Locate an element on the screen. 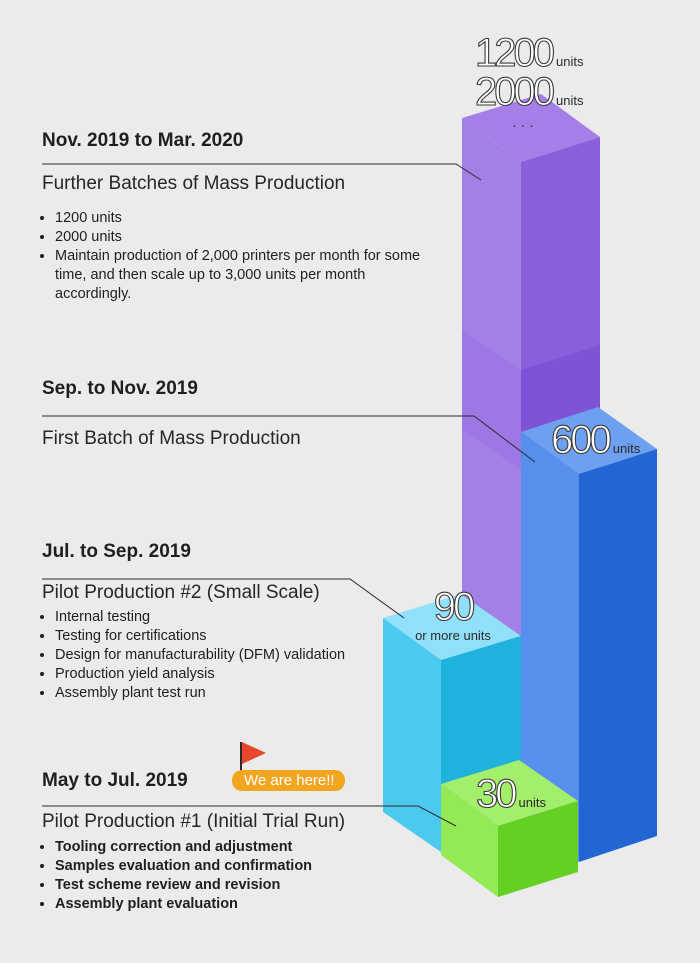  current-stage-badge: We are here!! is located at coordinates (288, 780).